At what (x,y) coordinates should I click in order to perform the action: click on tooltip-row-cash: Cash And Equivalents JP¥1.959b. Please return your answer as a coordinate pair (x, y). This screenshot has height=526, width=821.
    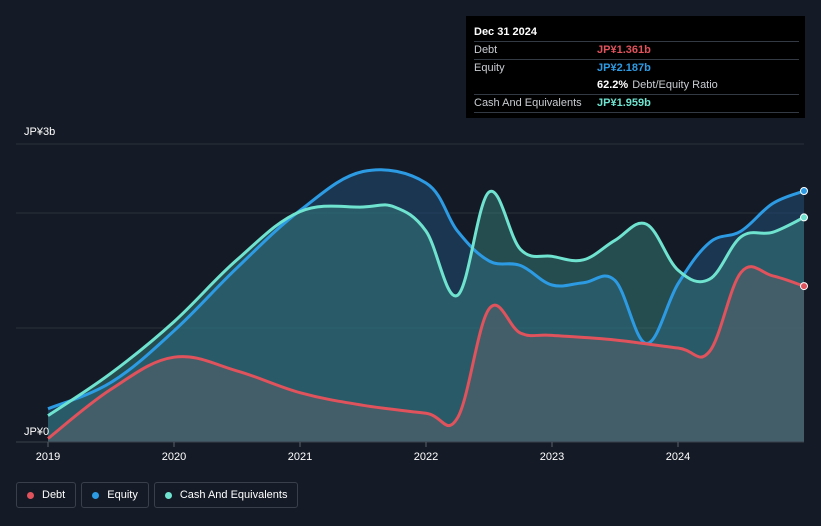
    Looking at the image, I should click on (636, 102).